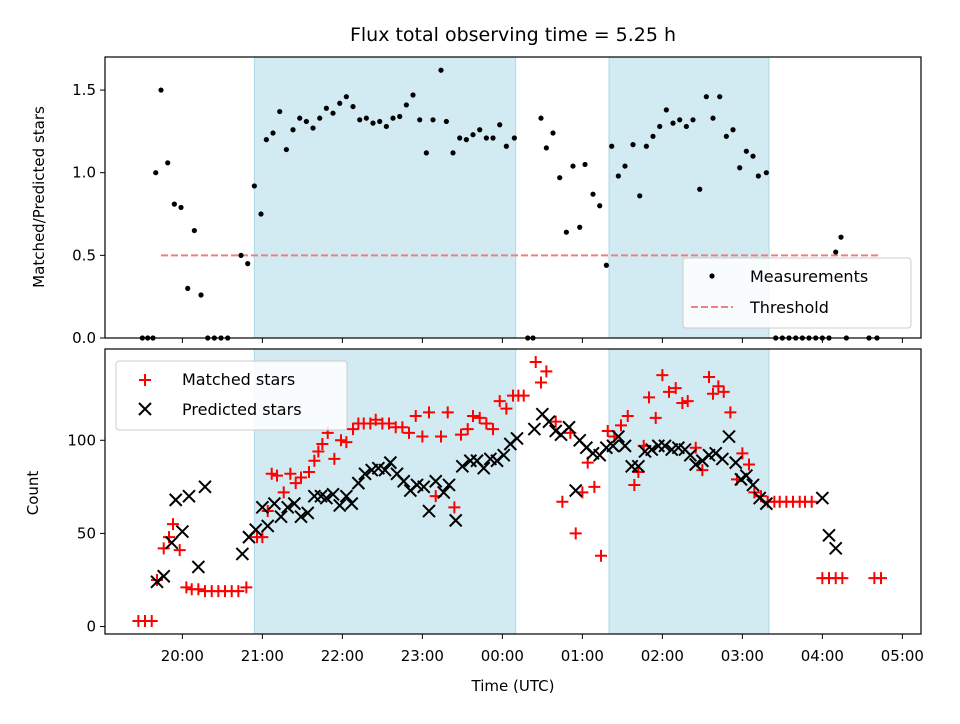 The height and width of the screenshot is (724, 960). What do you see at coordinates (502, 656) in the screenshot?
I see `xtick-label: 00:00` at bounding box center [502, 656].